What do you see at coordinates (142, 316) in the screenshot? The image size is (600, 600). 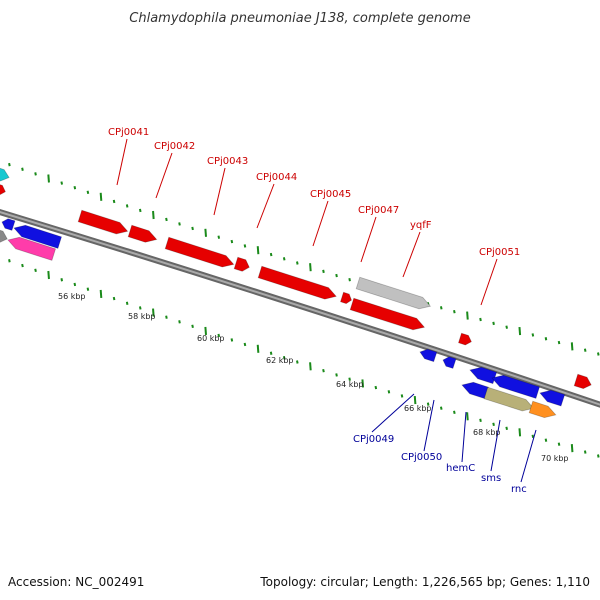 I see `scale-label-58kbp: 58 kbp` at bounding box center [142, 316].